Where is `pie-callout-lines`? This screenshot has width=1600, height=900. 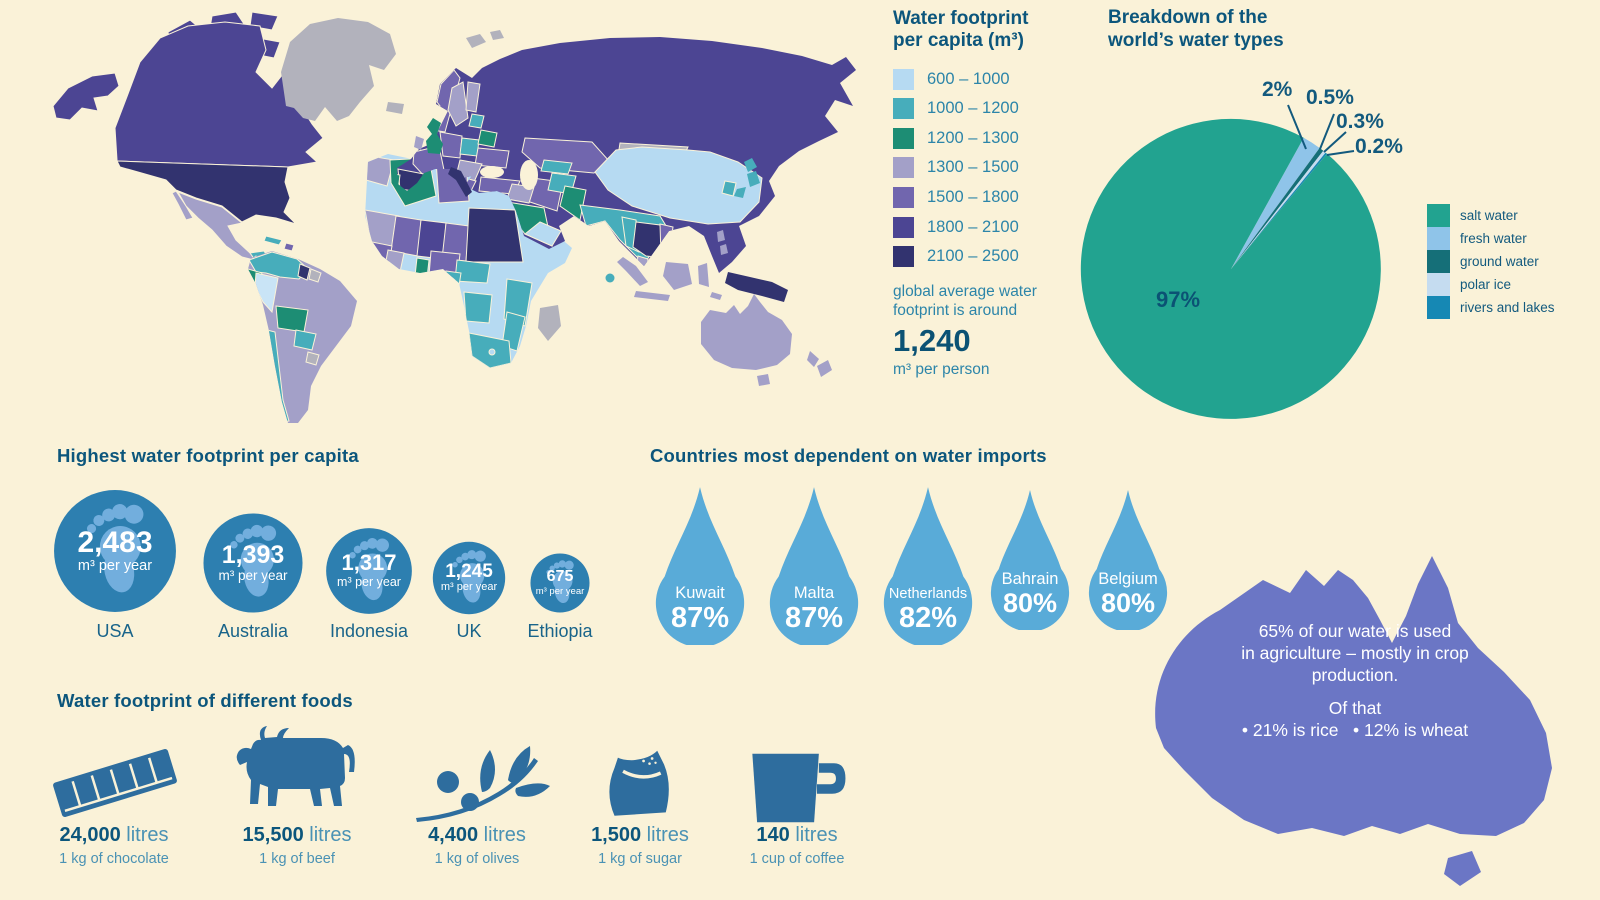 pie-callout-lines is located at coordinates (1321, 130).